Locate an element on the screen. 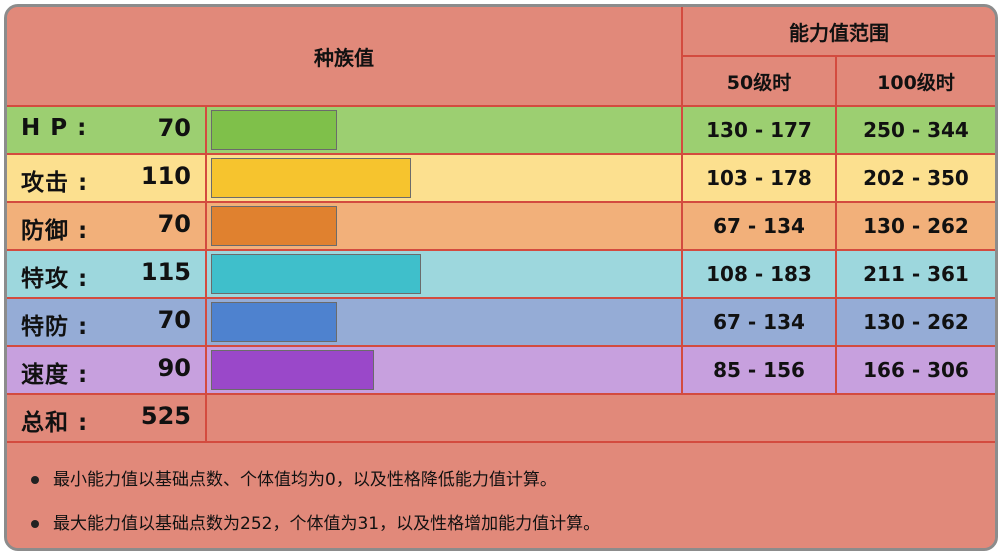 The width and height of the screenshot is (1000, 551). range-level100: 211 - 361 is located at coordinates (916, 274).